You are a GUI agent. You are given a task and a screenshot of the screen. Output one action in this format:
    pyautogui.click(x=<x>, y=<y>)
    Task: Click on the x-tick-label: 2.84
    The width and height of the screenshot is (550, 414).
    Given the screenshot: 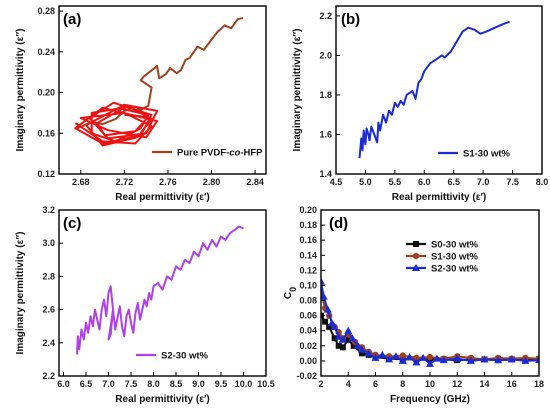 What is the action you would take?
    pyautogui.click(x=255, y=182)
    